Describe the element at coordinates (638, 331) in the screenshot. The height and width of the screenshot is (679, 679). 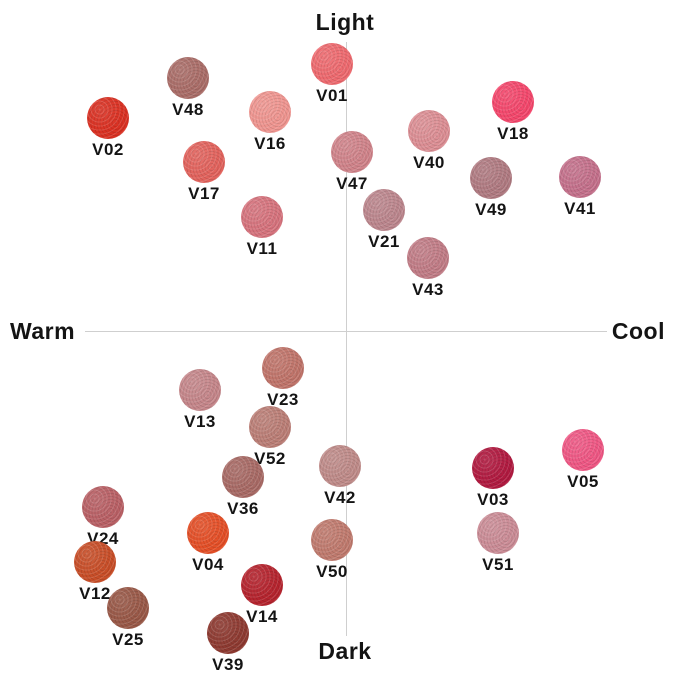
I see `axis-label-cool: Cool` at that location.